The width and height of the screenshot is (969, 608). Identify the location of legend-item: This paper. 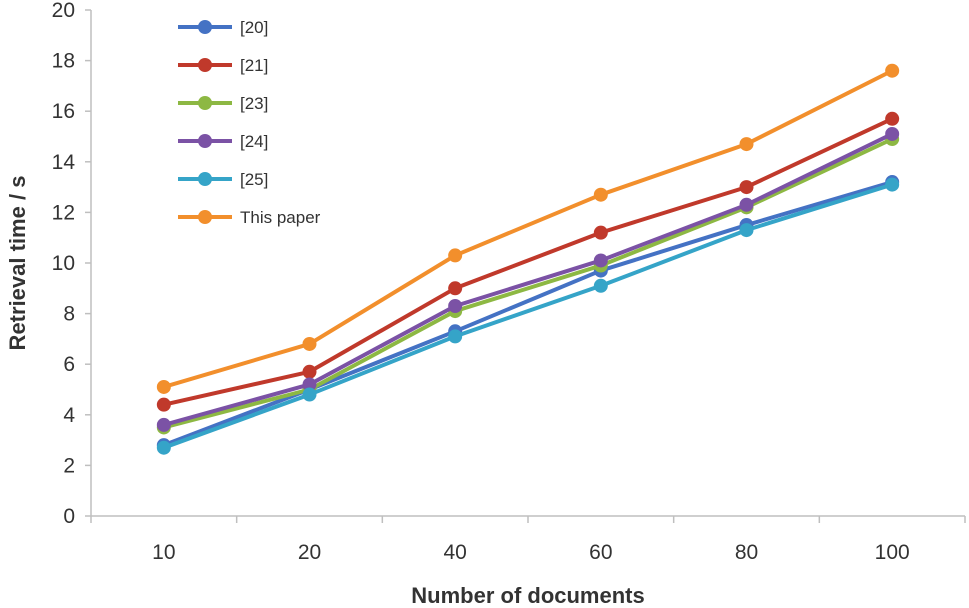
(249, 217).